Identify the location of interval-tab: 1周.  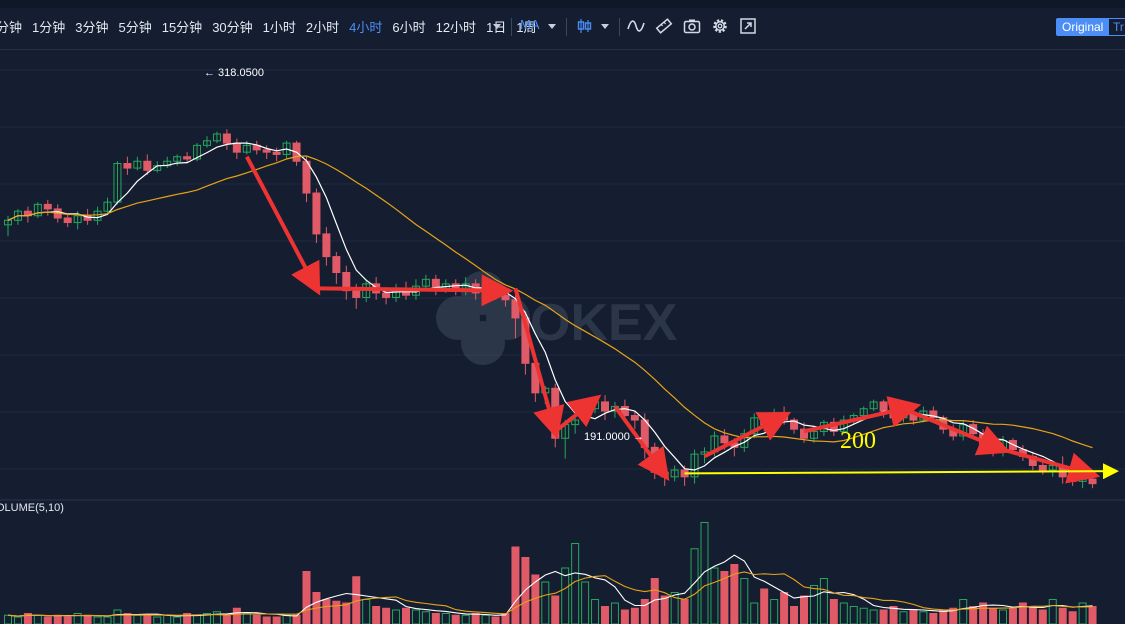
(526, 27).